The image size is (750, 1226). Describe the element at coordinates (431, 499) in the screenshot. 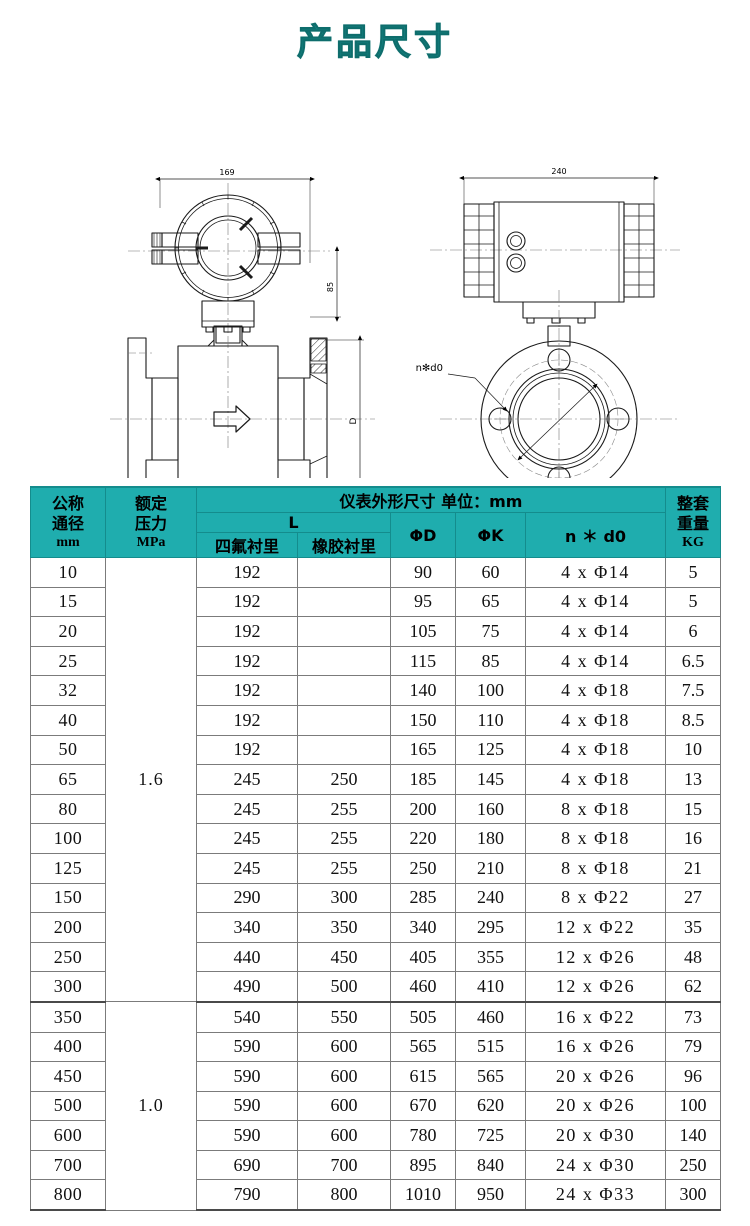

I see `header-overall-dimensions: 仪表外形尺寸 单位：mm` at that location.